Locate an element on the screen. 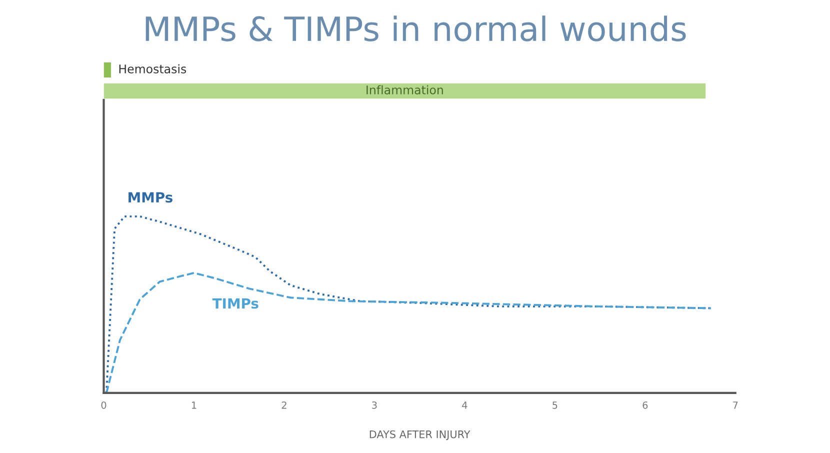 The width and height of the screenshot is (830, 453). x-tick-label: 5 is located at coordinates (555, 405).